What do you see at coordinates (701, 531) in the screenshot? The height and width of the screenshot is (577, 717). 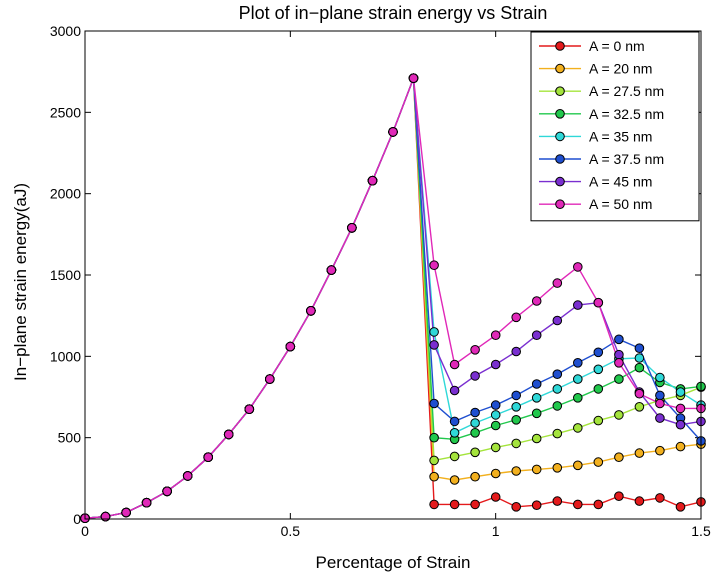 I see `x-tick-label: 1.5` at bounding box center [701, 531].